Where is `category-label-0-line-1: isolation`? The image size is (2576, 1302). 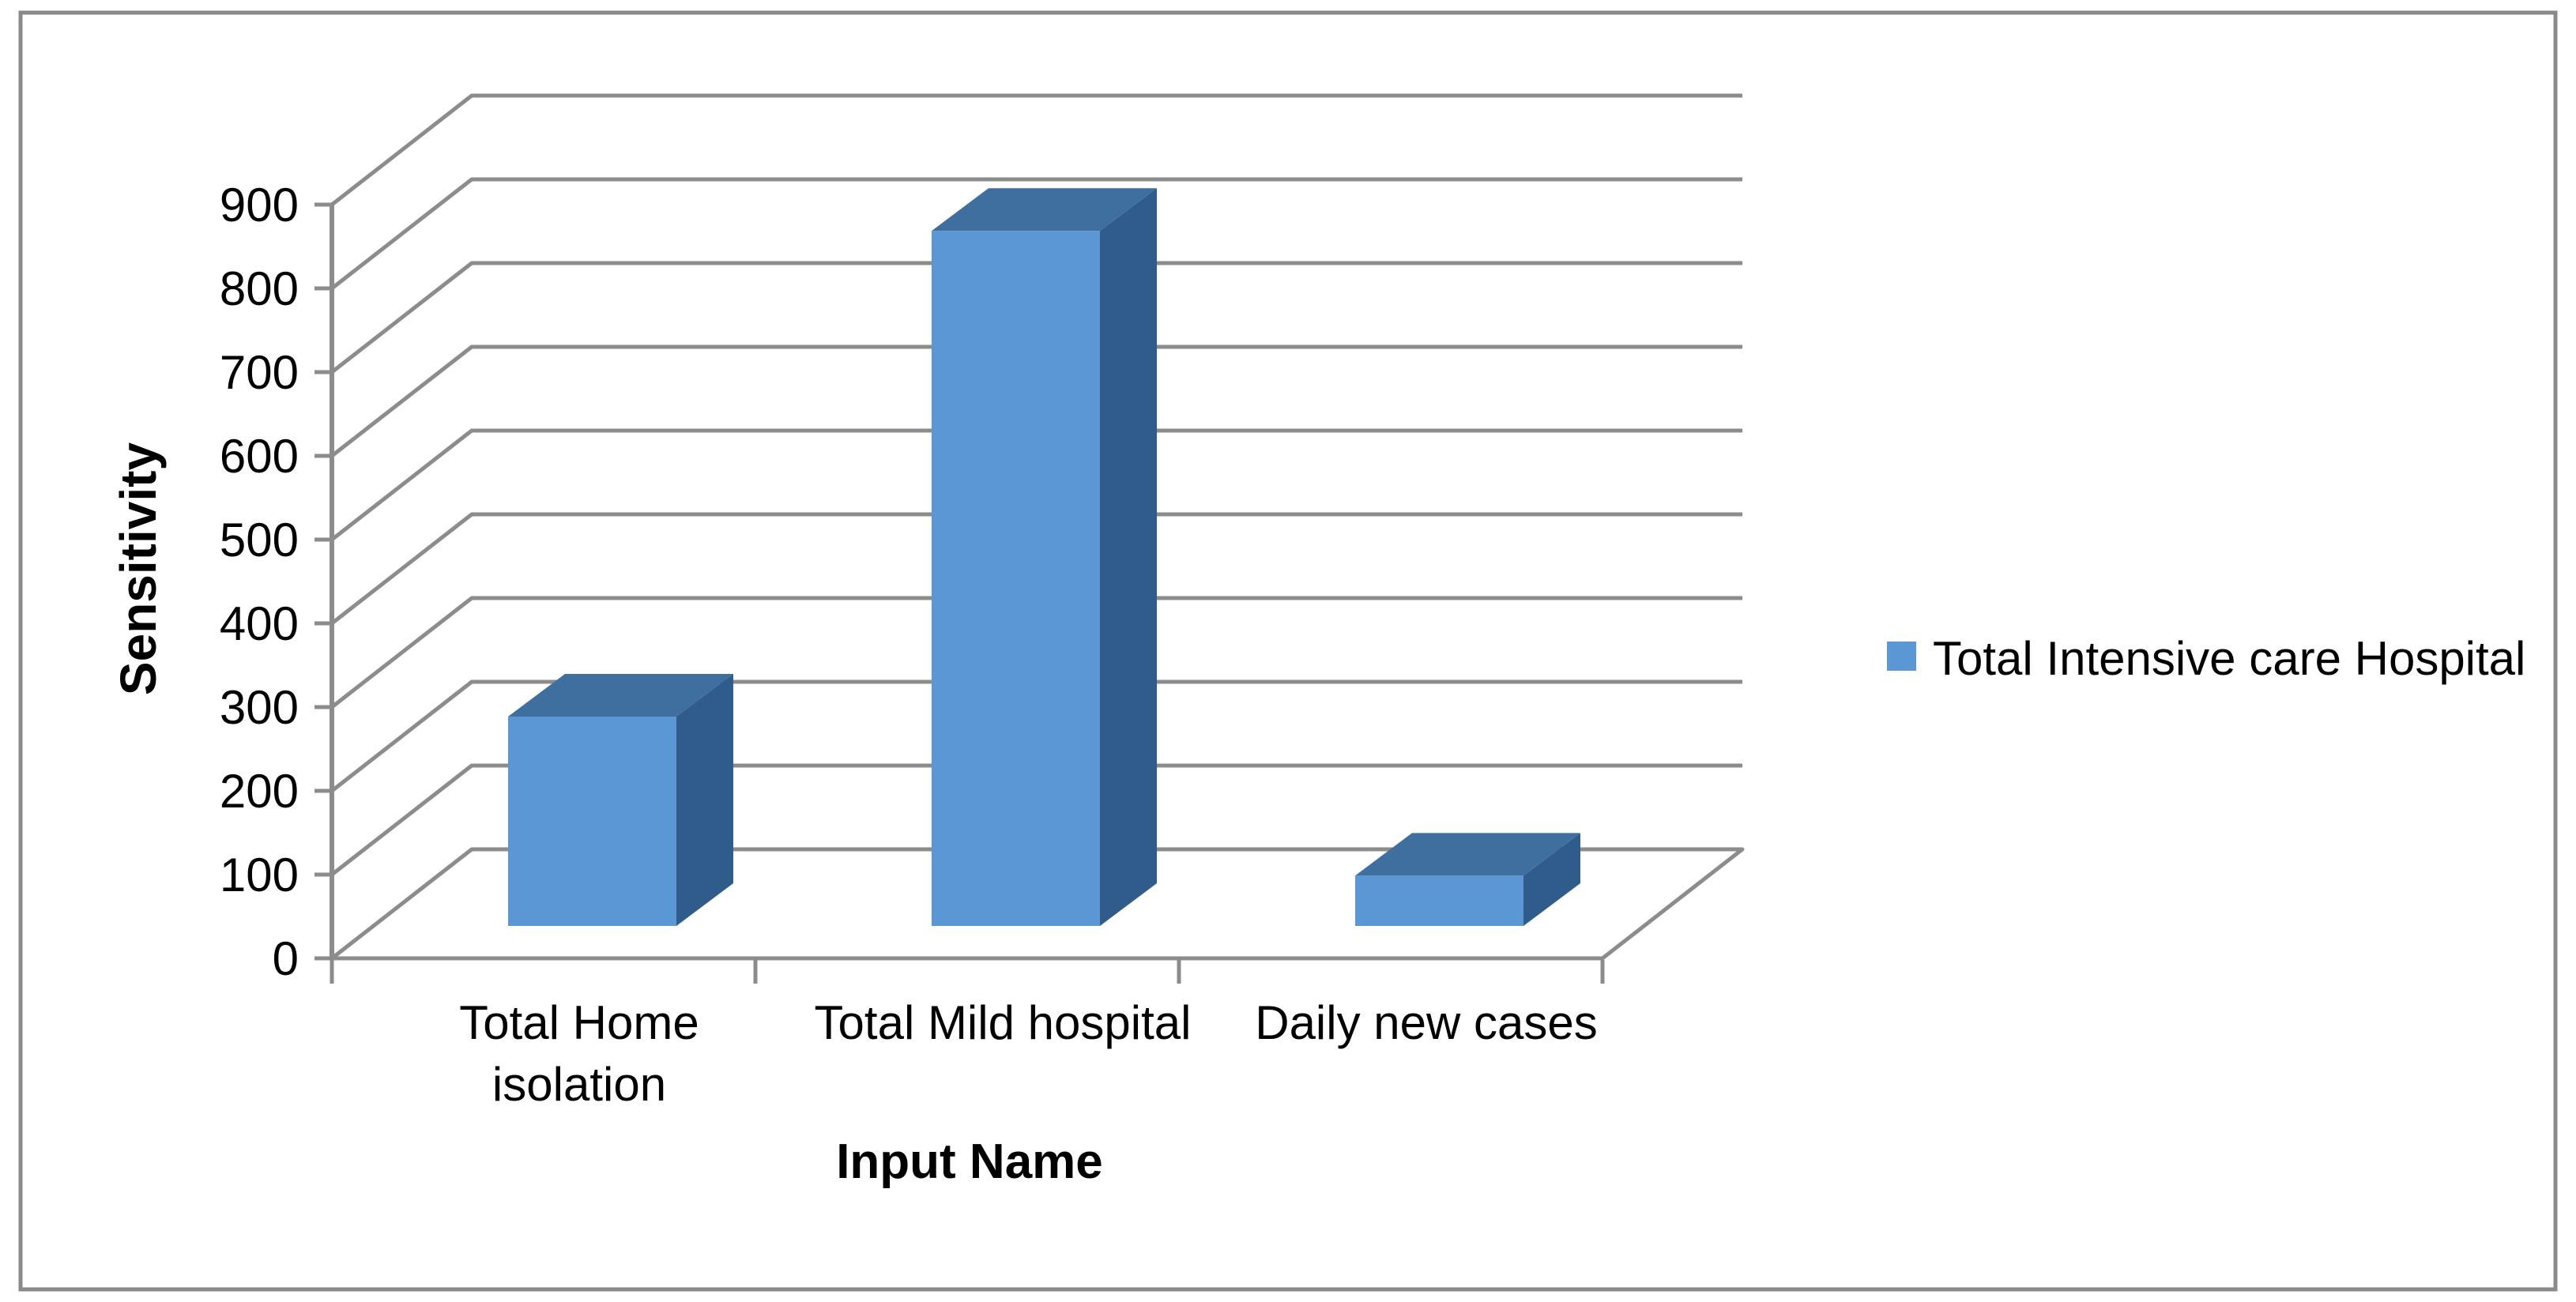 category-label-0-line-1: isolation is located at coordinates (579, 1084).